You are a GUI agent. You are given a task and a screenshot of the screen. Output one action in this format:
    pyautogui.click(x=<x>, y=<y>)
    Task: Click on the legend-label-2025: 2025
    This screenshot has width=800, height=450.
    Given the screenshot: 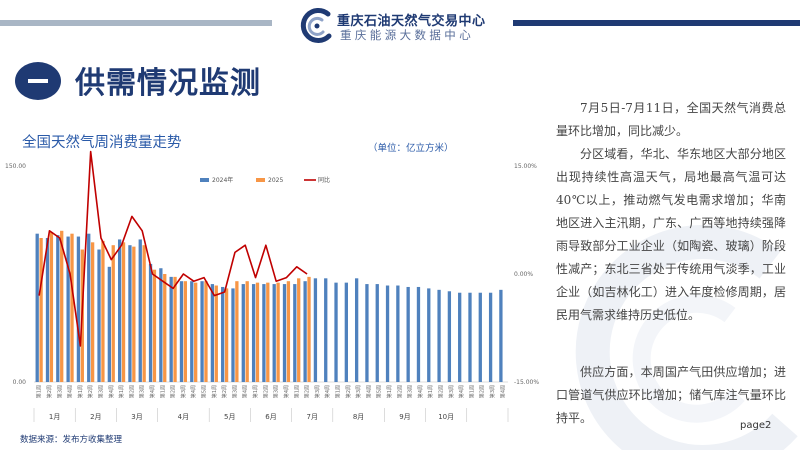 What is the action you would take?
    pyautogui.click(x=275, y=180)
    